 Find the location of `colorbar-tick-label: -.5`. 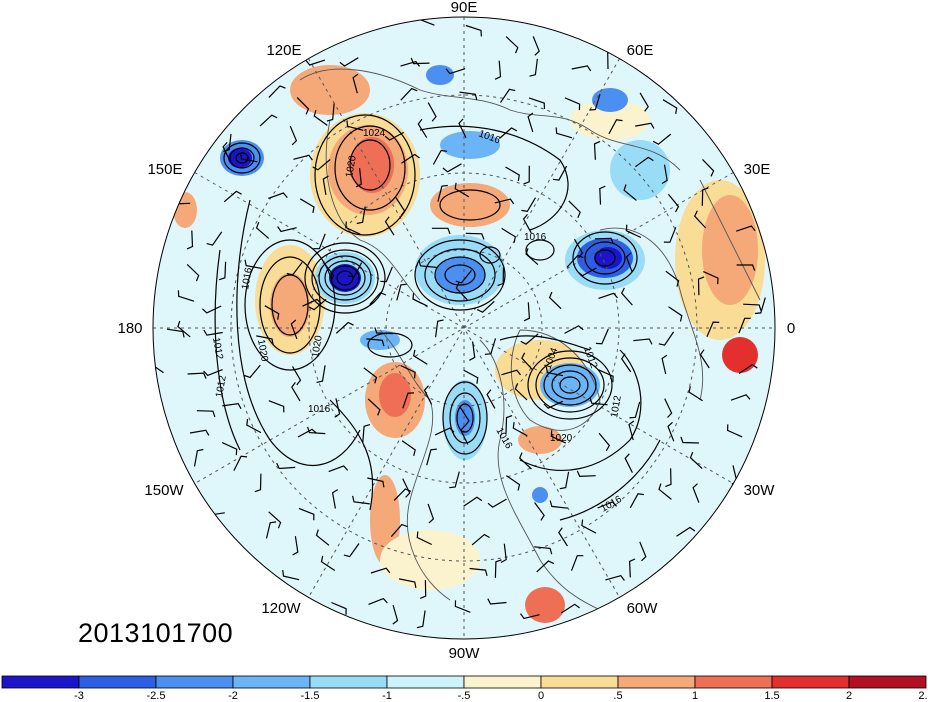

colorbar-tick-label: -.5 is located at coordinates (464, 696).